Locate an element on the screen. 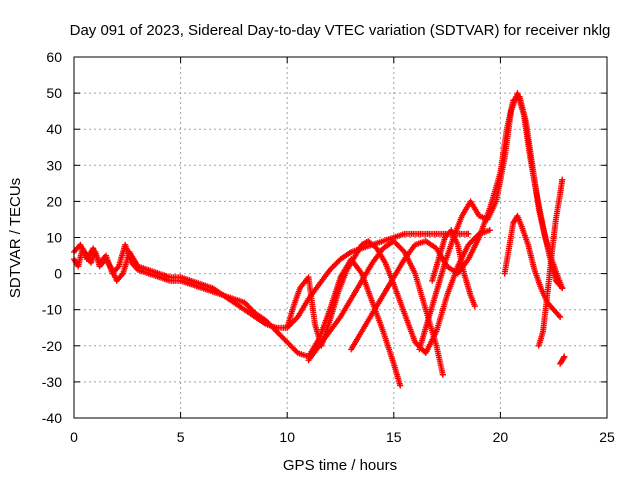 The width and height of the screenshot is (640, 480). series-arc10 is located at coordinates (562, 360).